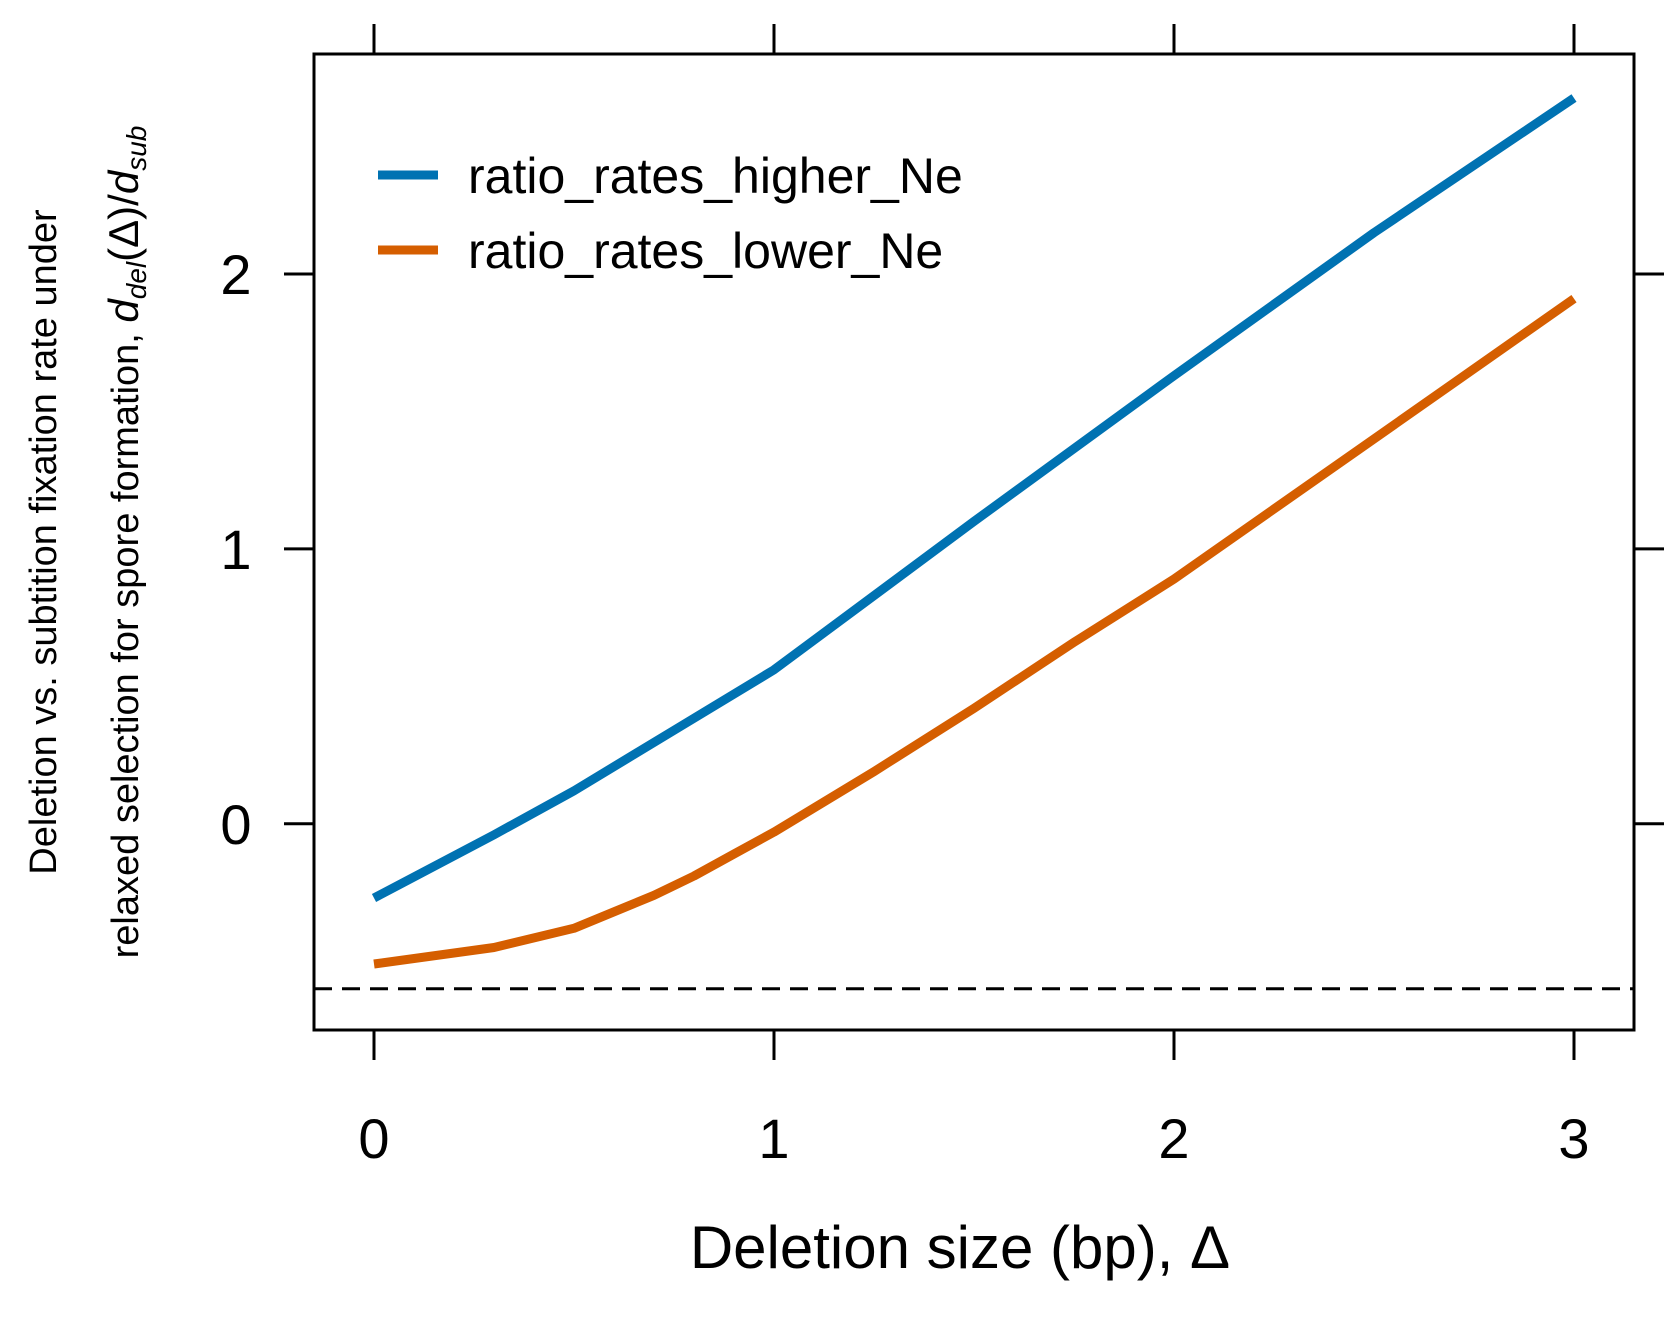  Describe the element at coordinates (136, 280) in the screenshot. I see `y-axis-math-sub1: del` at that location.